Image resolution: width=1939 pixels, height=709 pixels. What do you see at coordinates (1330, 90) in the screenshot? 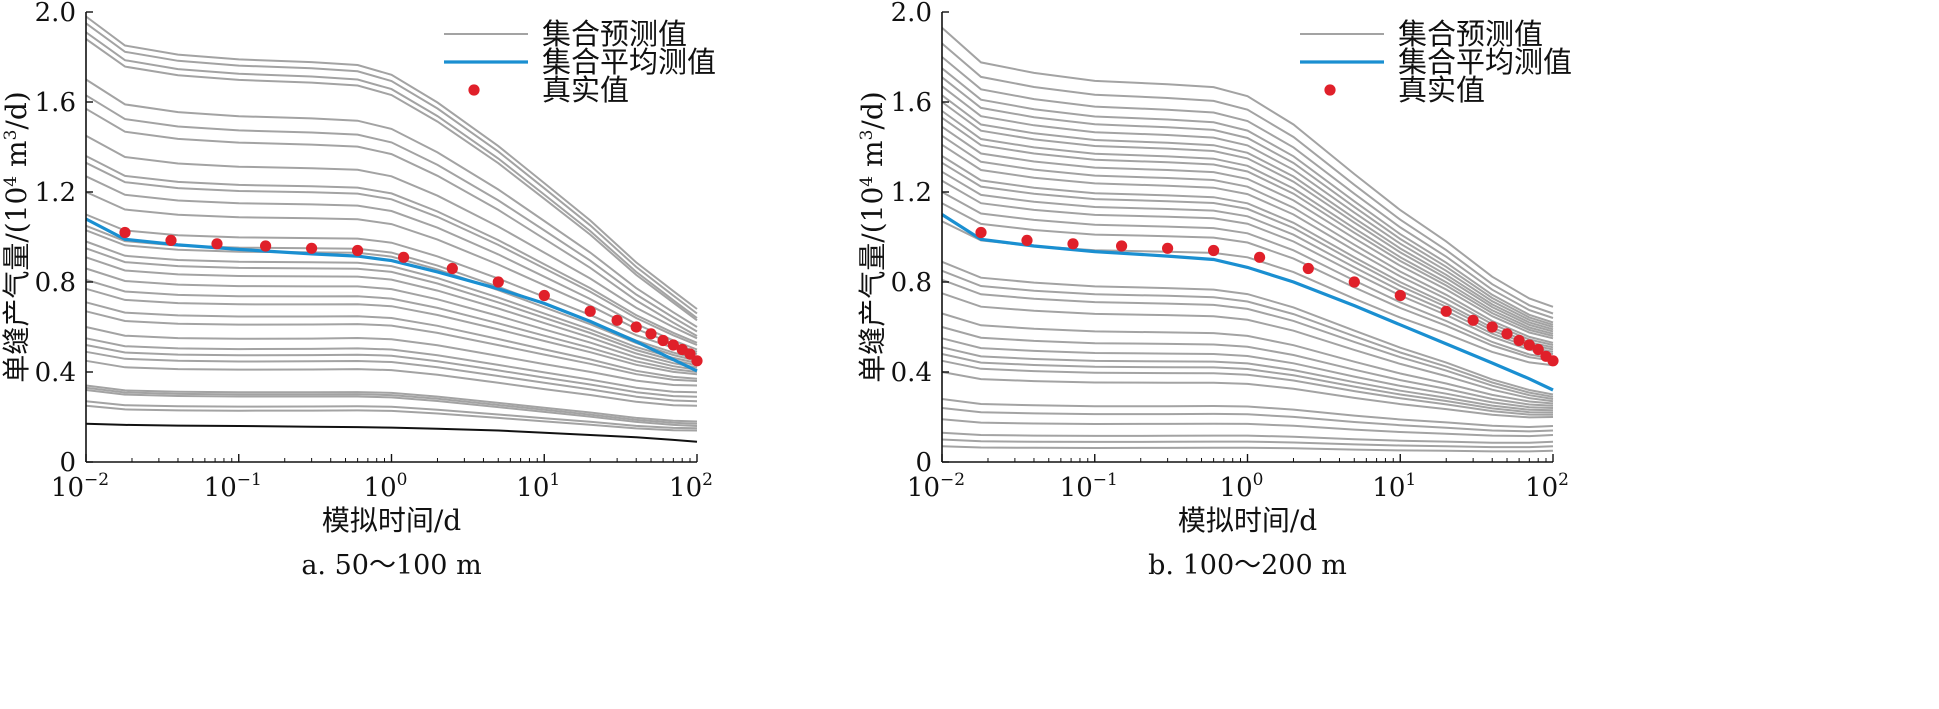
I see `legend-swatch` at bounding box center [1330, 90].